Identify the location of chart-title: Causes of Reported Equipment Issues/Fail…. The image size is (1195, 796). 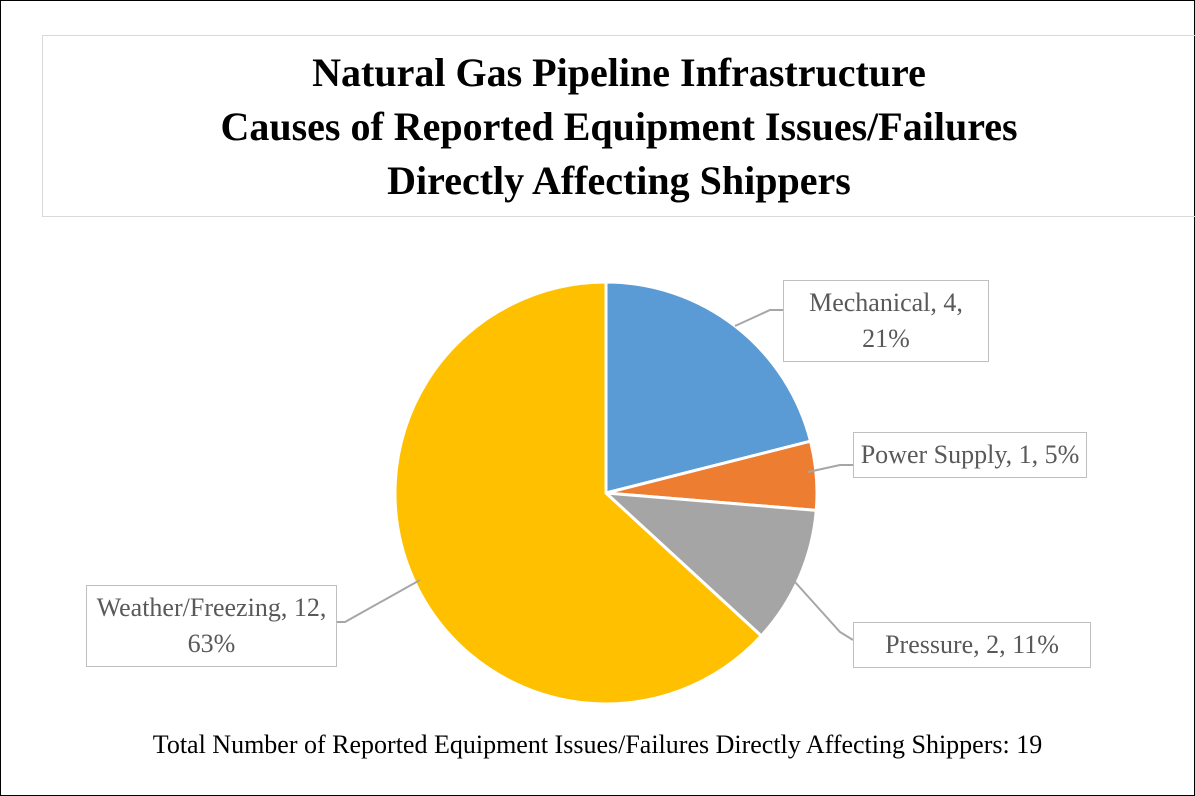
(619, 126).